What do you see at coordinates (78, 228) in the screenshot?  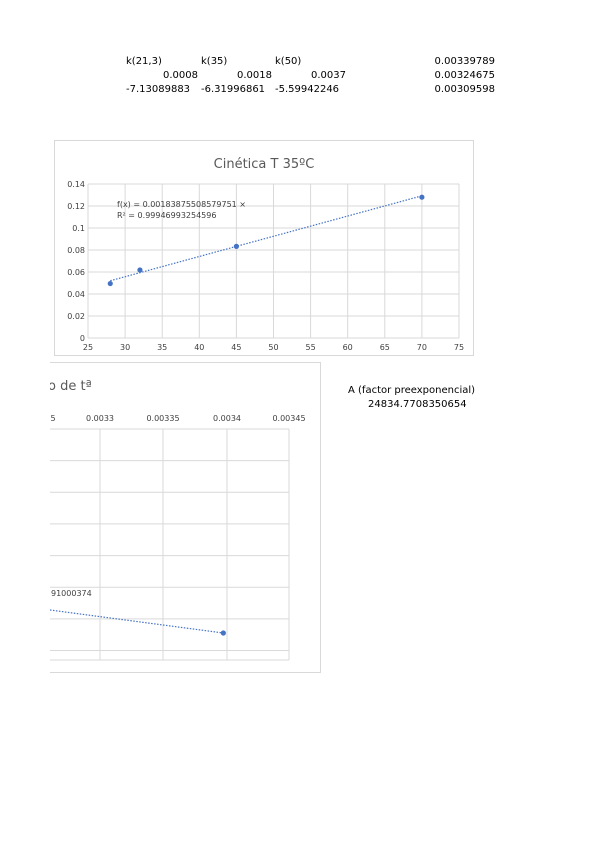 I see `y-tick-label: 0.1` at bounding box center [78, 228].